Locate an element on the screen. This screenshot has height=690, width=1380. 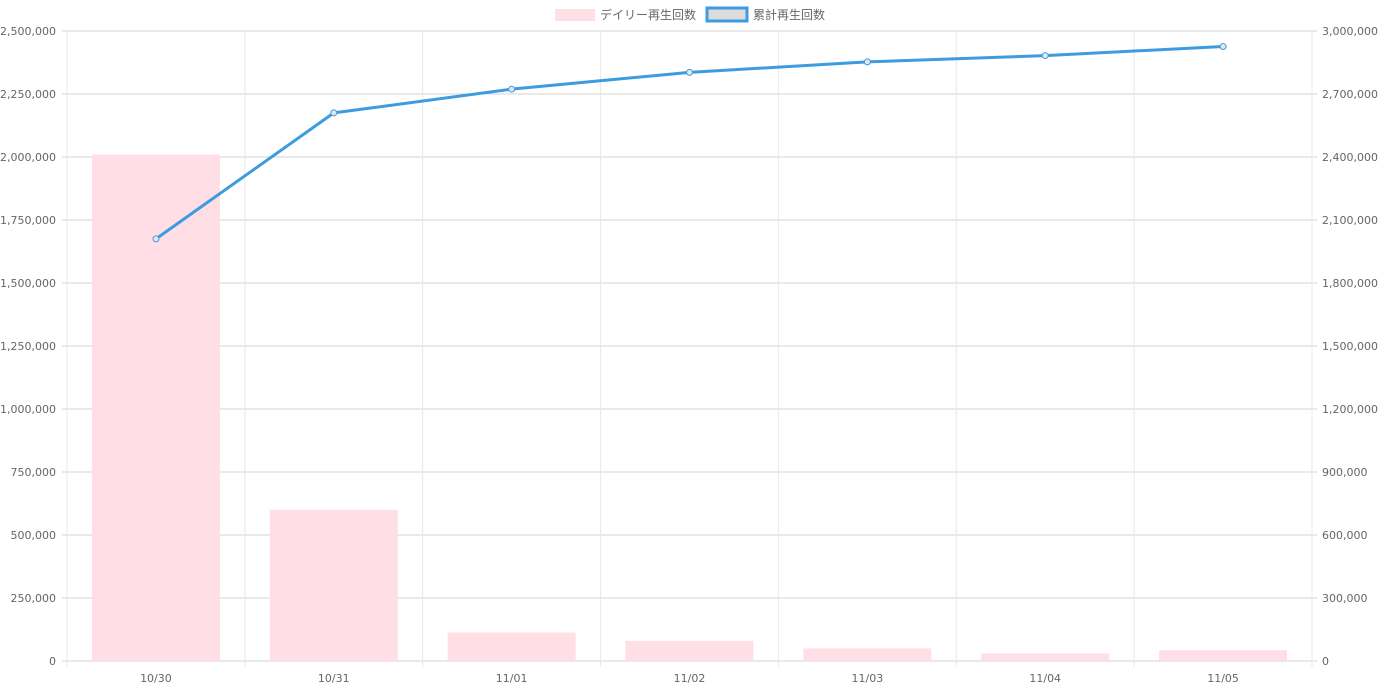
x-axis: 10/30 10/31 11/01 11/02 11/03 11/04 11/05 is located at coordinates (689, 678).